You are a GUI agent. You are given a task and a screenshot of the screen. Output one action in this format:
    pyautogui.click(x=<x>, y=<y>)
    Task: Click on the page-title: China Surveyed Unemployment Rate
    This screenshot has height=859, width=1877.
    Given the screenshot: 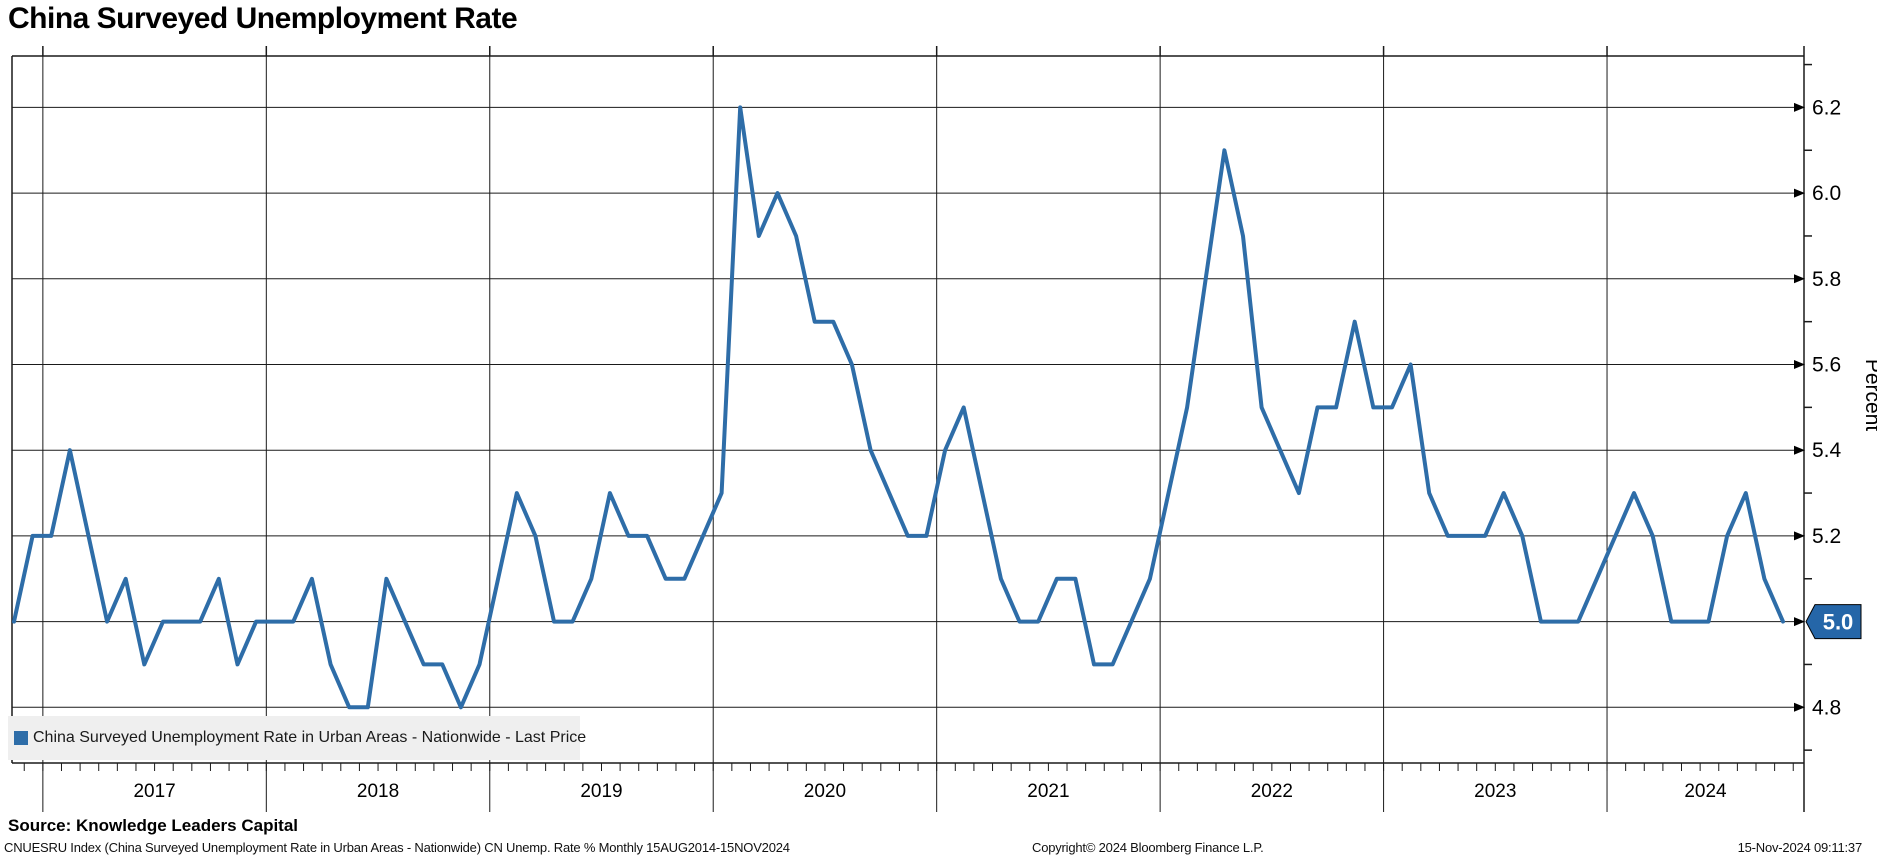 What is the action you would take?
    pyautogui.click(x=263, y=18)
    